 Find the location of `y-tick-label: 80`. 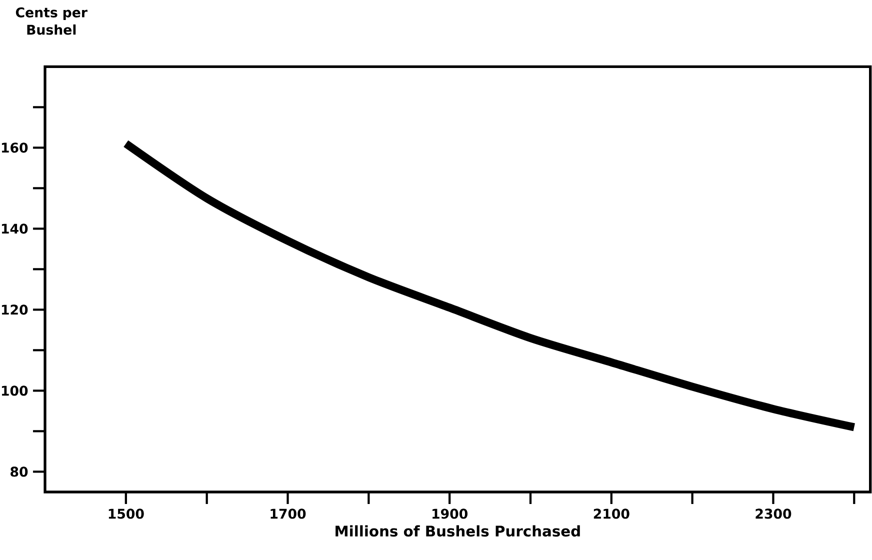

y-tick-label: 80 is located at coordinates (19, 471).